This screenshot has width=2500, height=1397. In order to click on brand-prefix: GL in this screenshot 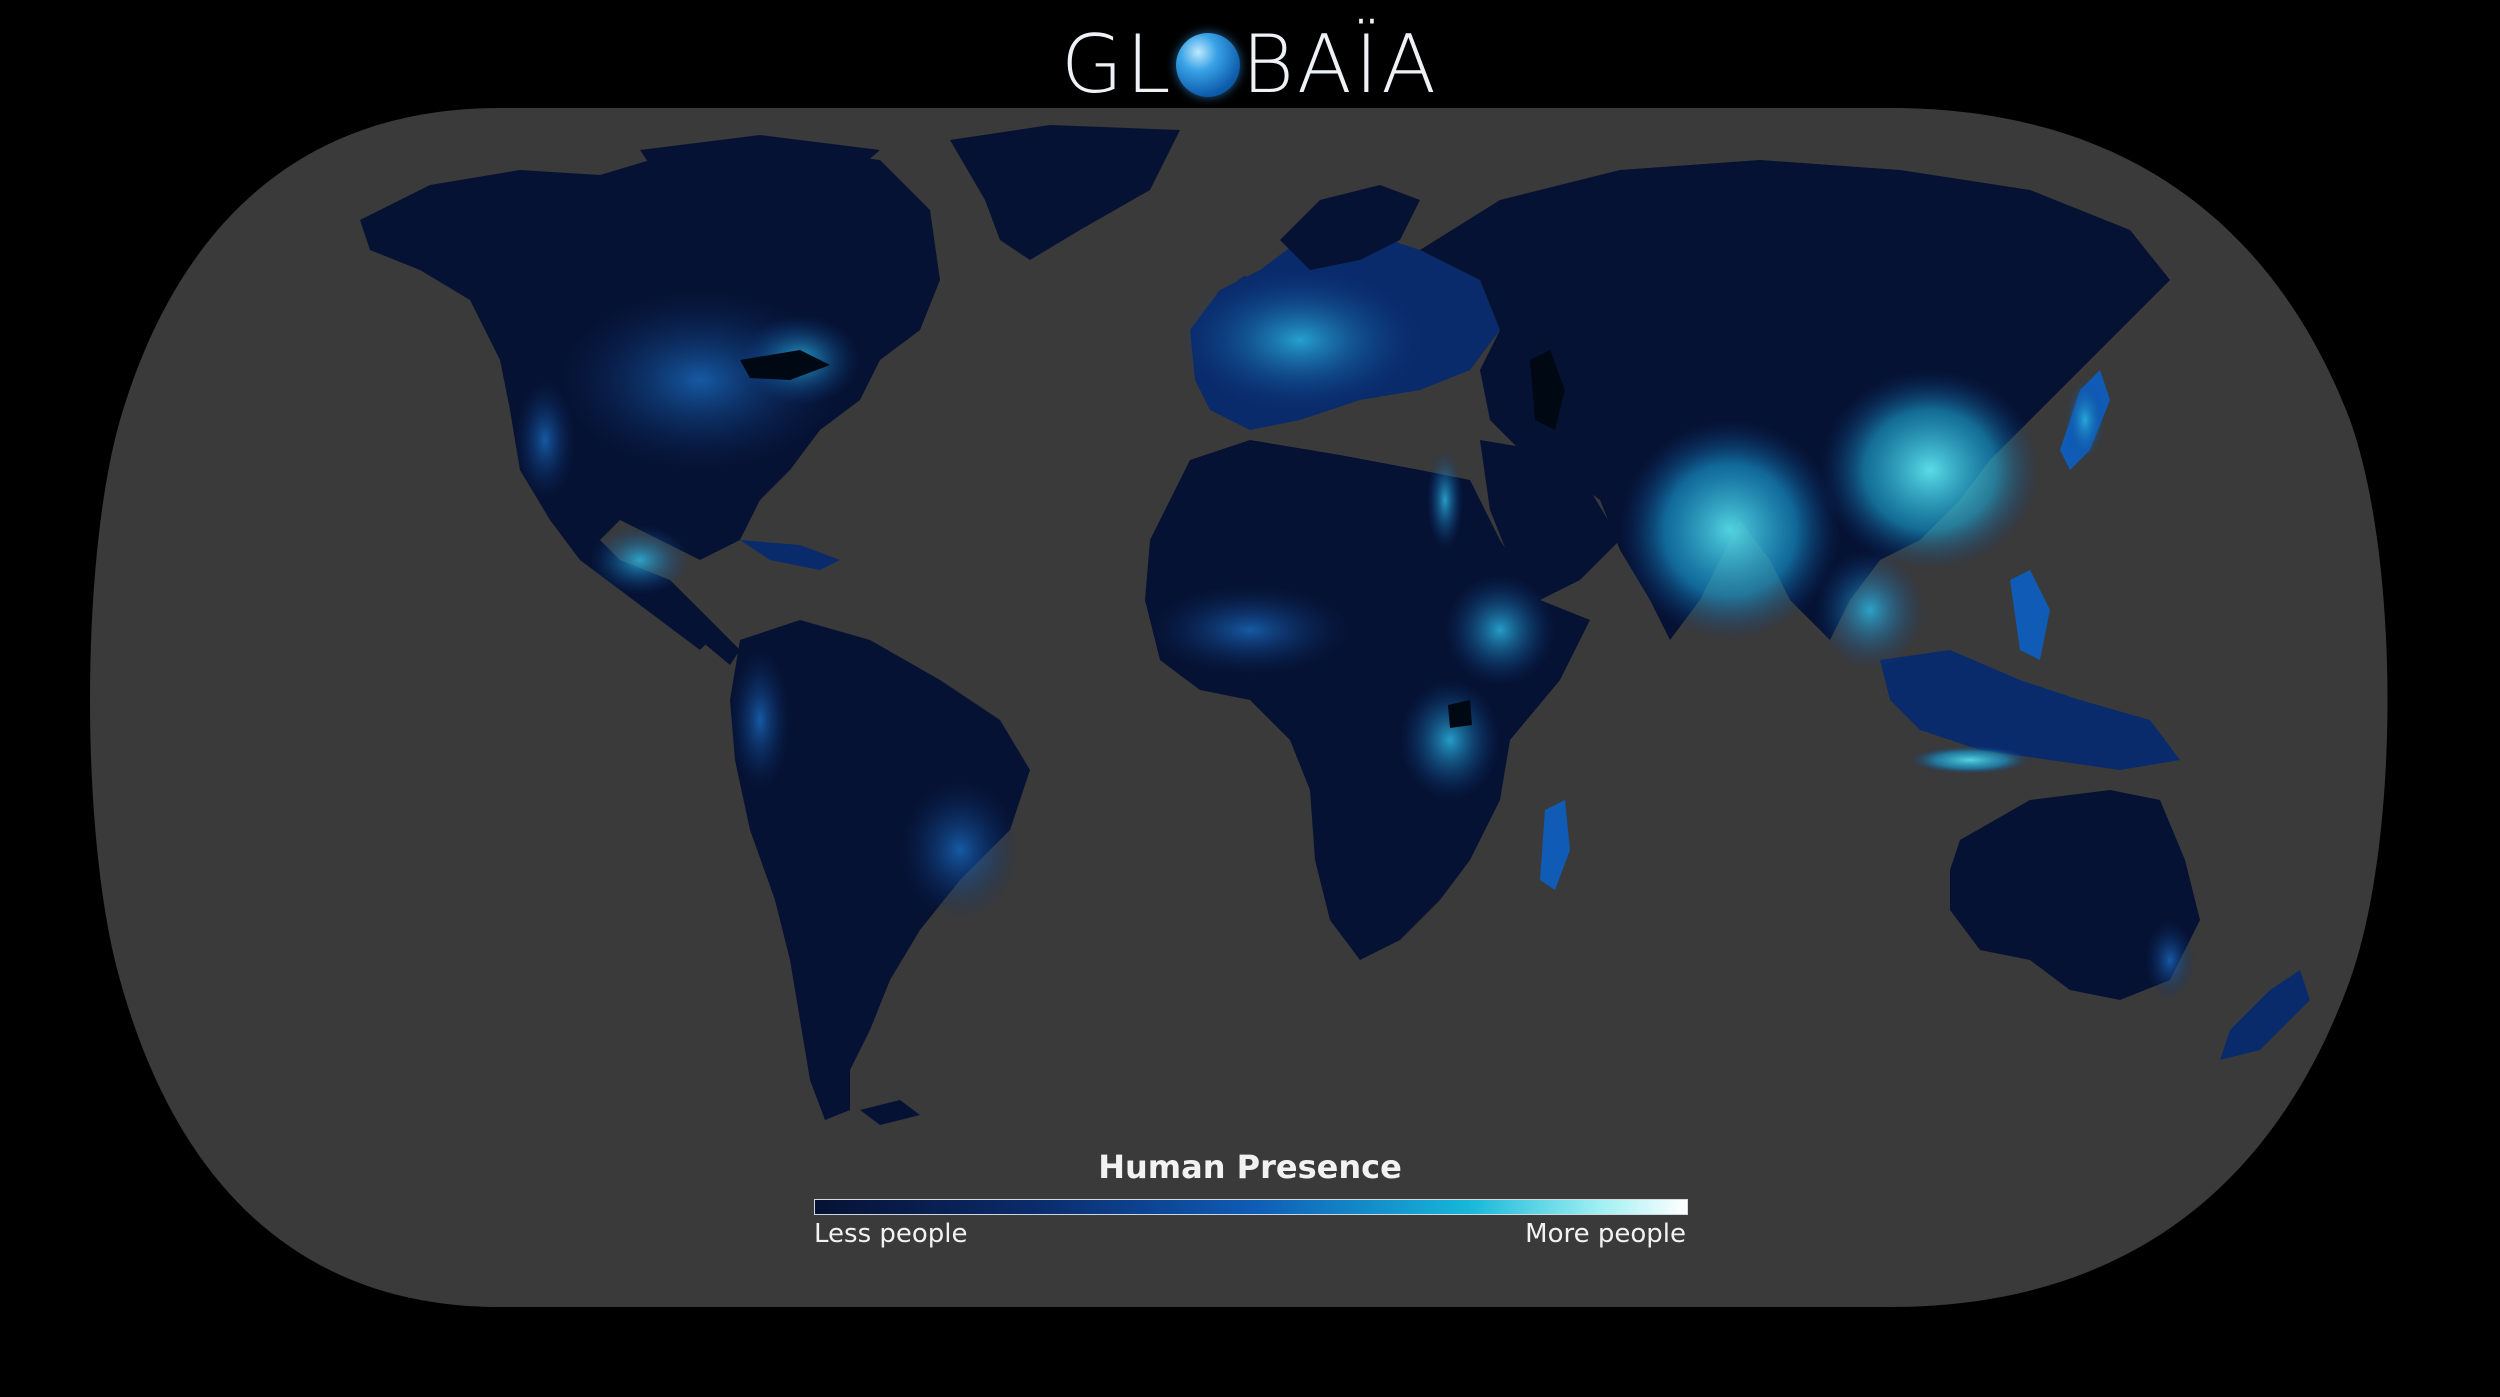, I will do `click(1117, 64)`.